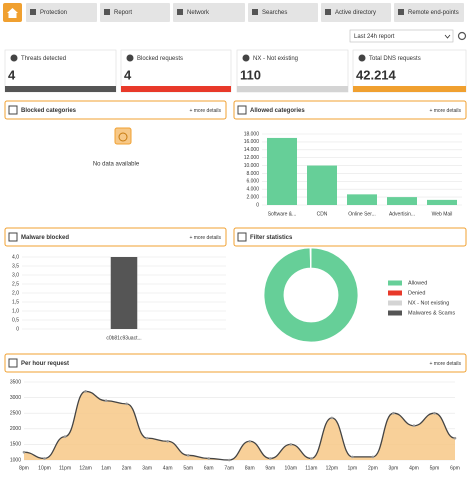  I want to click on report-select-text: Last 24h report, so click(374, 37).